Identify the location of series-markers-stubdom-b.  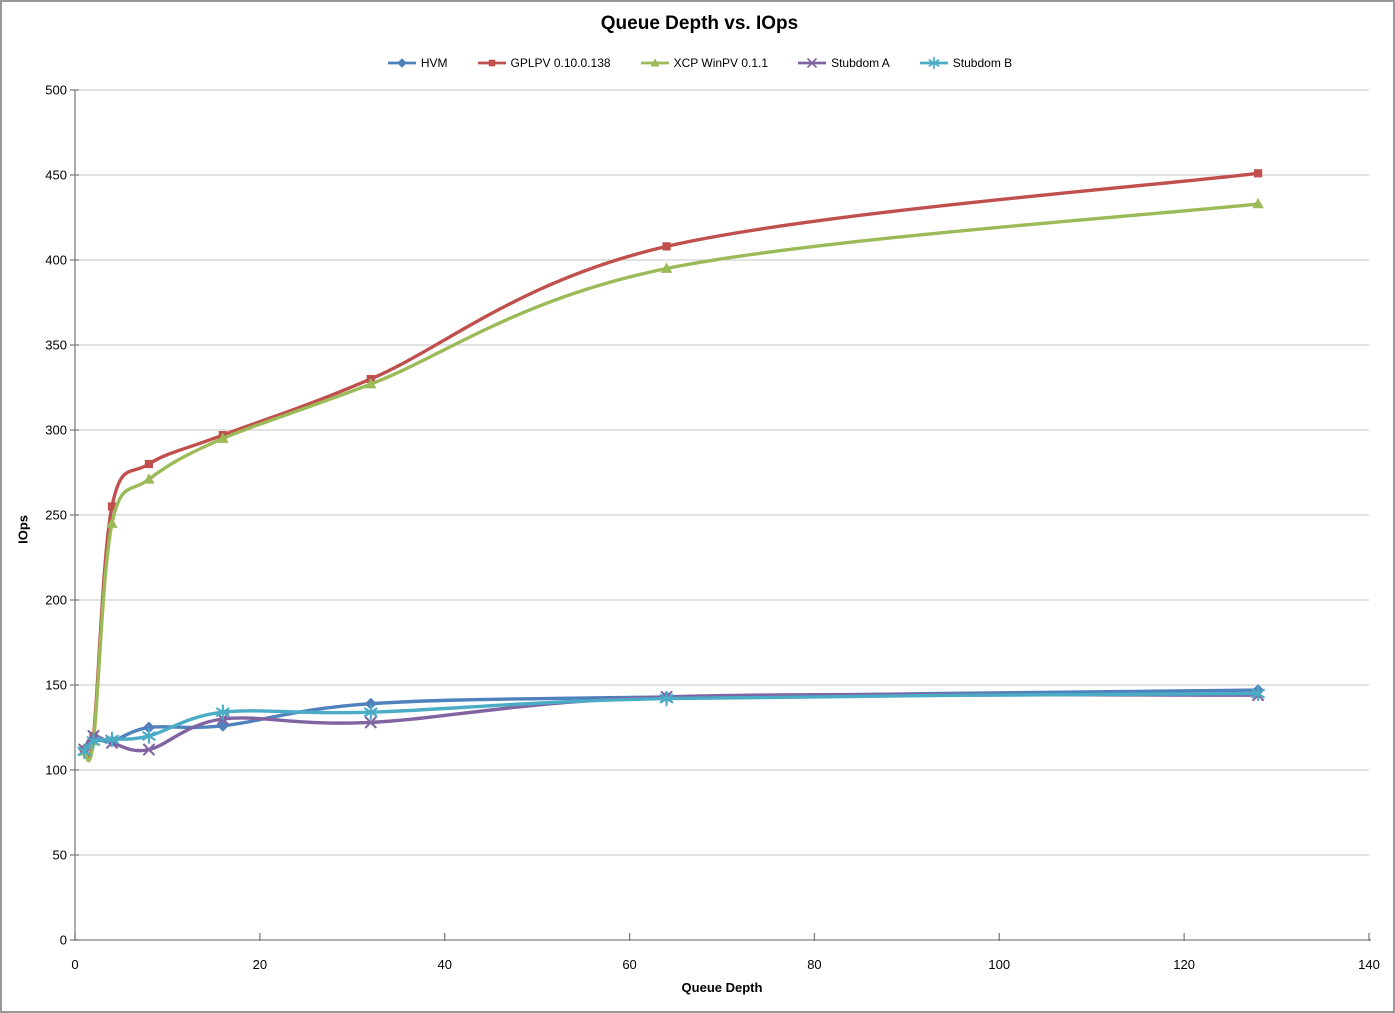
(671, 722).